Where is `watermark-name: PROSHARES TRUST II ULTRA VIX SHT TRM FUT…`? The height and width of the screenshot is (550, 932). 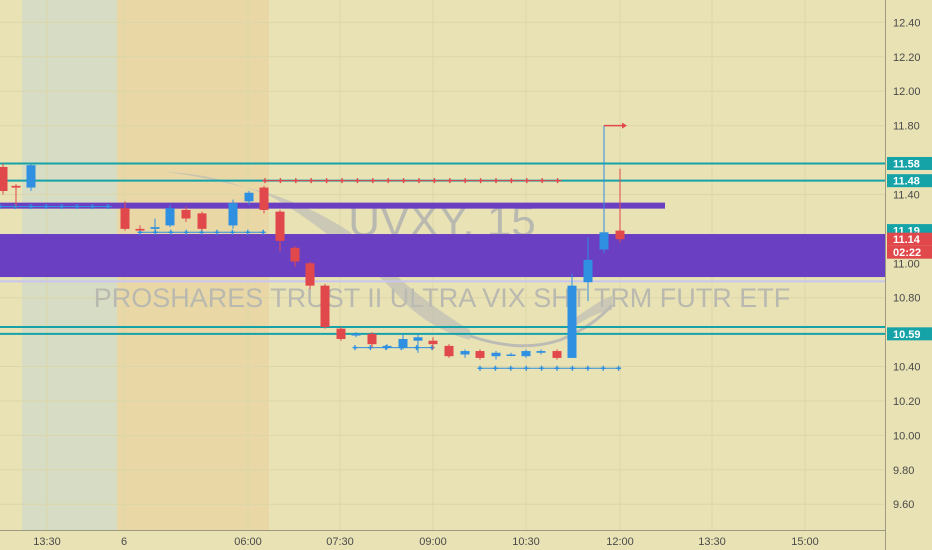 watermark-name: PROSHARES TRUST II ULTRA VIX SHT TRM FUT… is located at coordinates (442, 298).